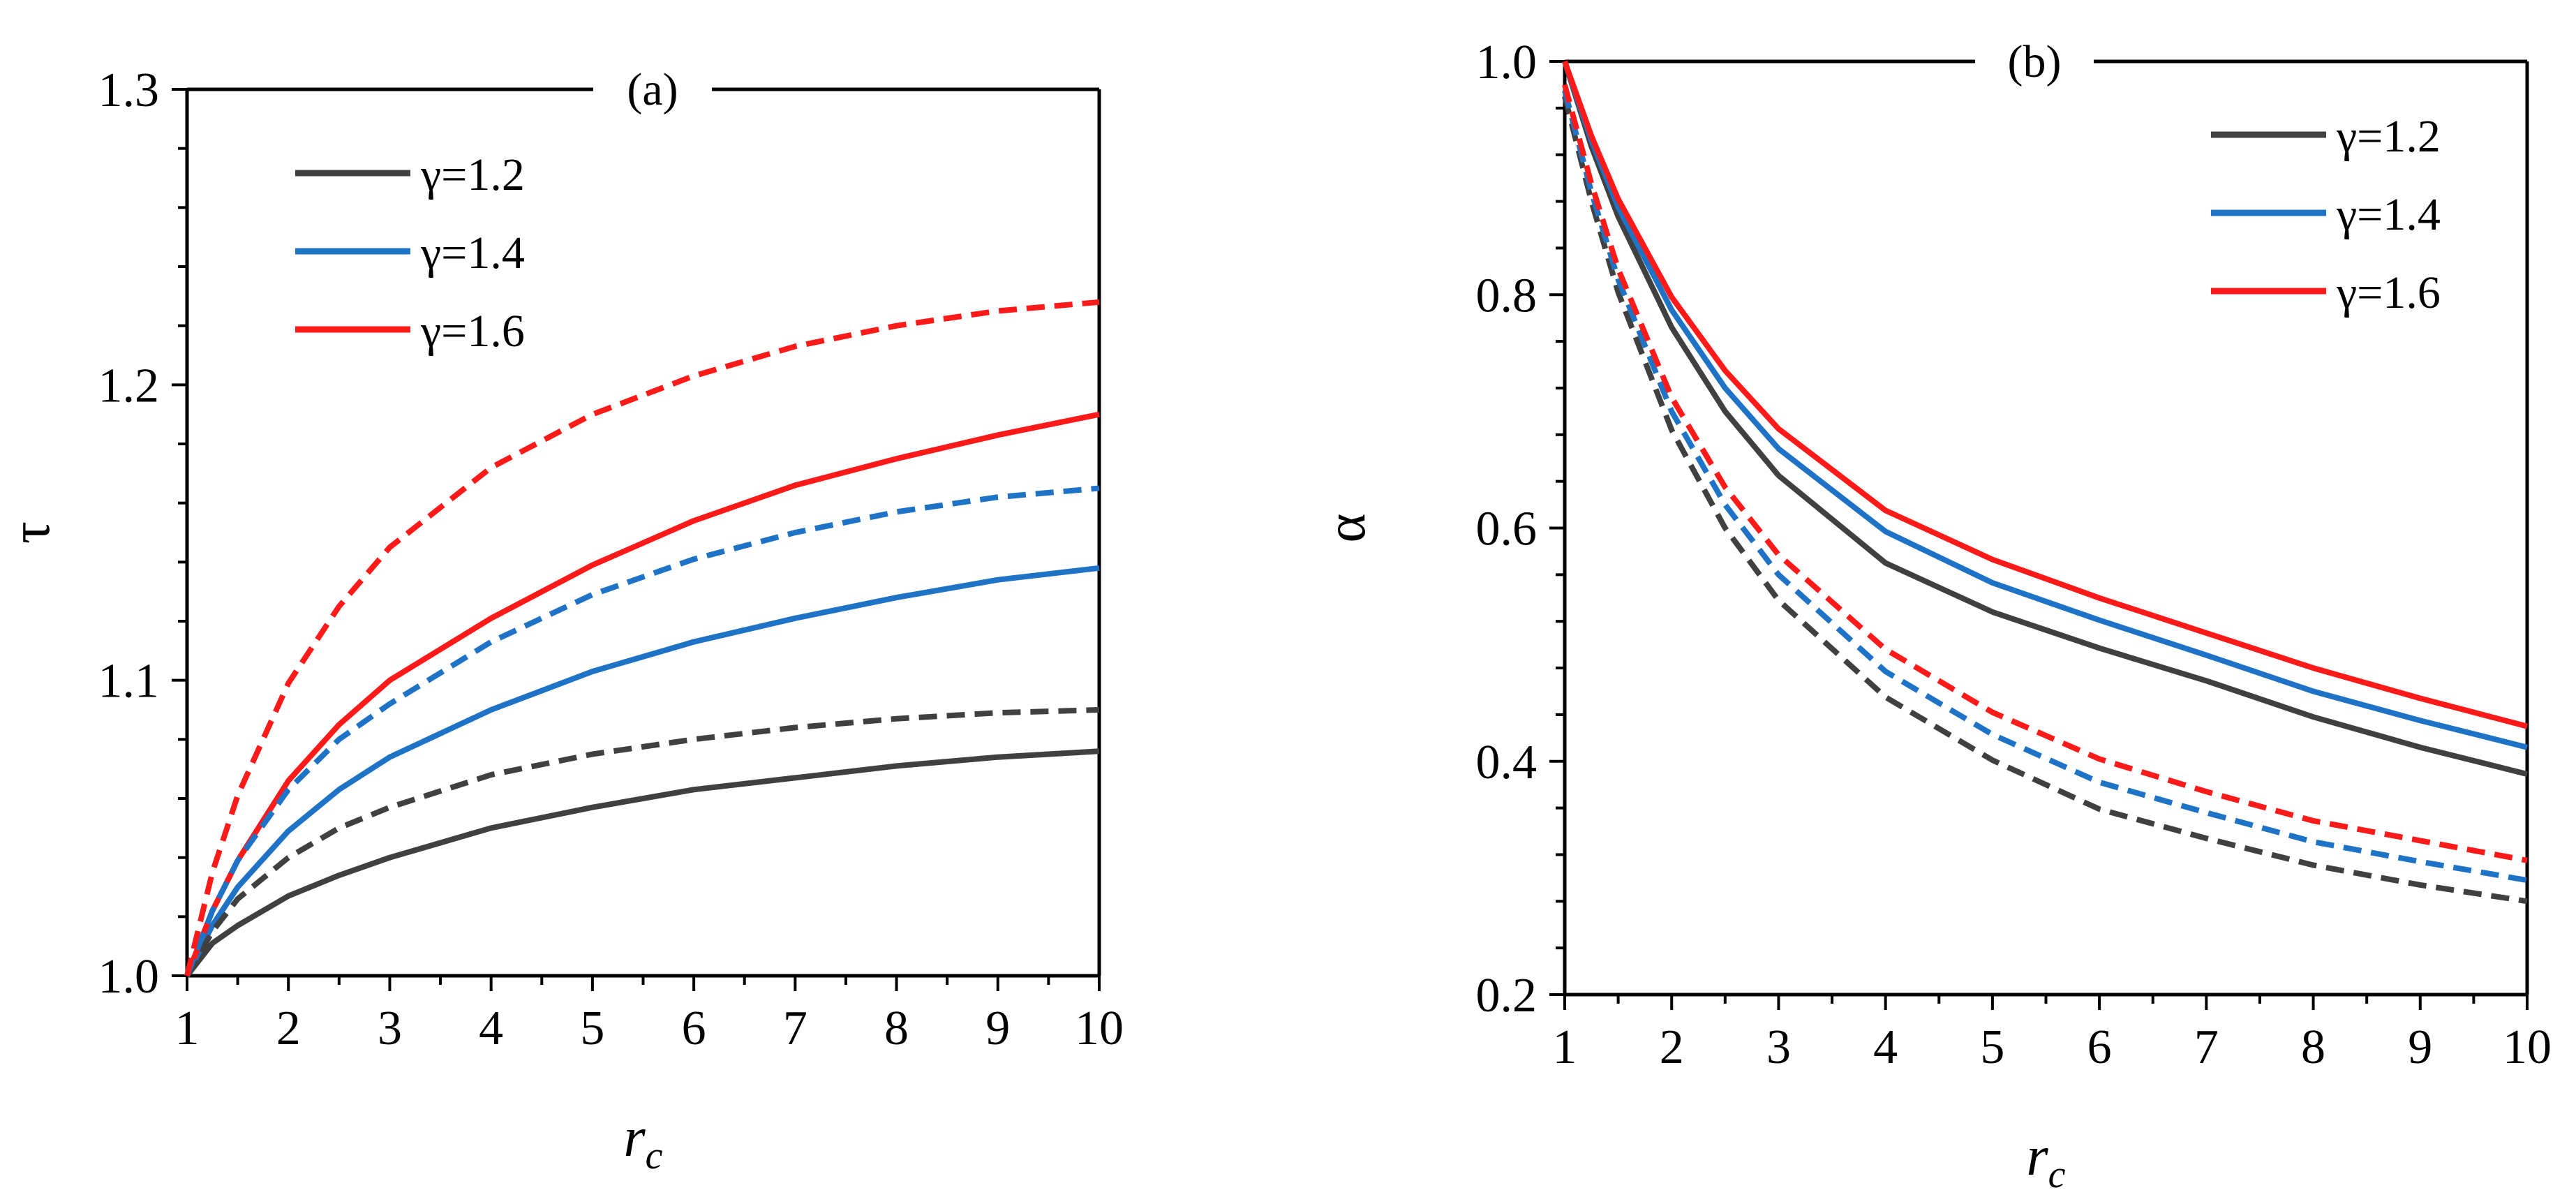 Image resolution: width=2576 pixels, height=1204 pixels. What do you see at coordinates (129, 90) in the screenshot?
I see `y-tick-label: 1.3` at bounding box center [129, 90].